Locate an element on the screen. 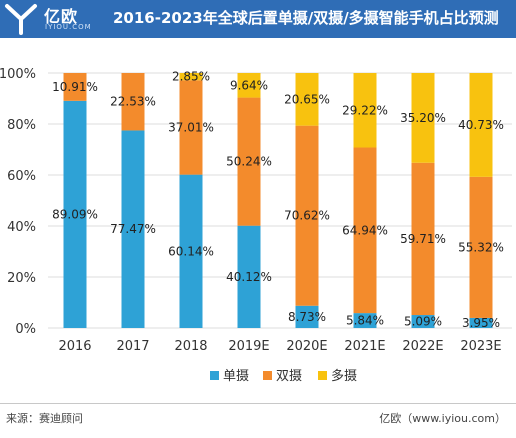  data-label: 9.64% is located at coordinates (249, 85).